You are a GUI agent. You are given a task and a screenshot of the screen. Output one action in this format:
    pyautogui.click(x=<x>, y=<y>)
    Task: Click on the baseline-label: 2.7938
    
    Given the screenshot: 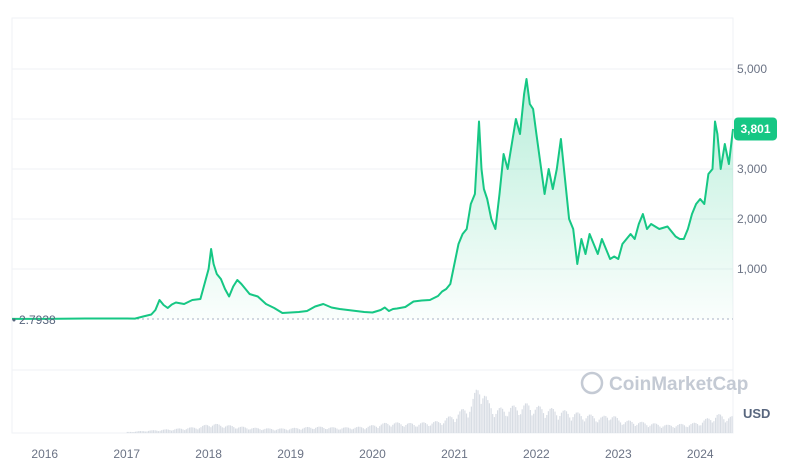 What is the action you would take?
    pyautogui.click(x=34, y=320)
    